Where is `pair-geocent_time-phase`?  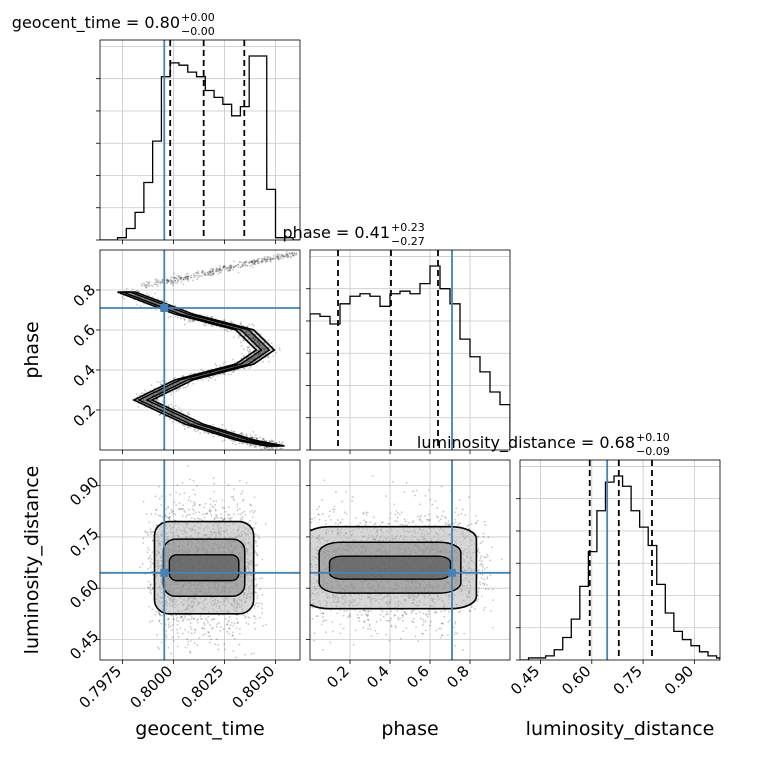 pair-geocent_time-phase is located at coordinates (200, 350).